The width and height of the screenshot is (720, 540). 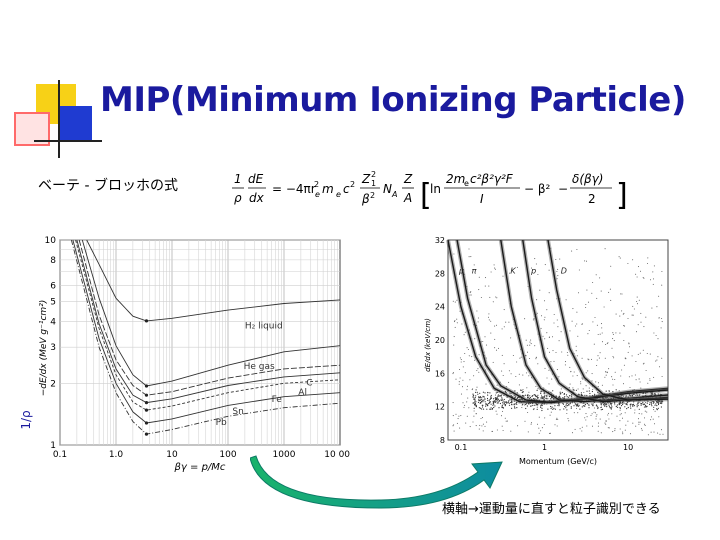 What do you see at coordinates (440, 273) in the screenshot?
I see `right-y-tick: 28` at bounding box center [440, 273].